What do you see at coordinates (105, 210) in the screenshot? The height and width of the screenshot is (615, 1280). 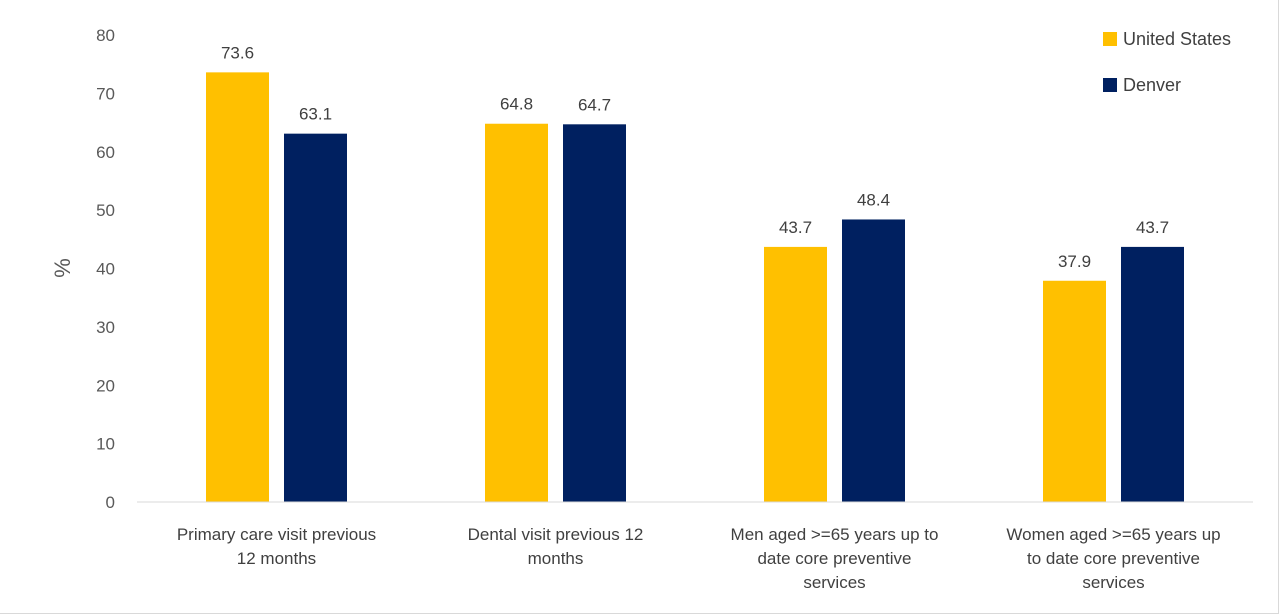 I see `y-tick-label: 50` at bounding box center [105, 210].